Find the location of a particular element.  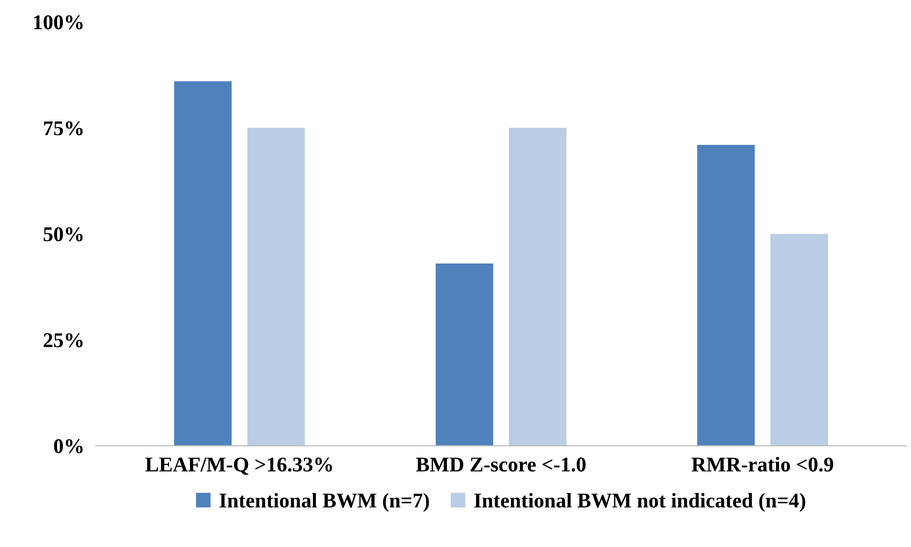

y-tick-label: 100% is located at coordinates (58, 22).